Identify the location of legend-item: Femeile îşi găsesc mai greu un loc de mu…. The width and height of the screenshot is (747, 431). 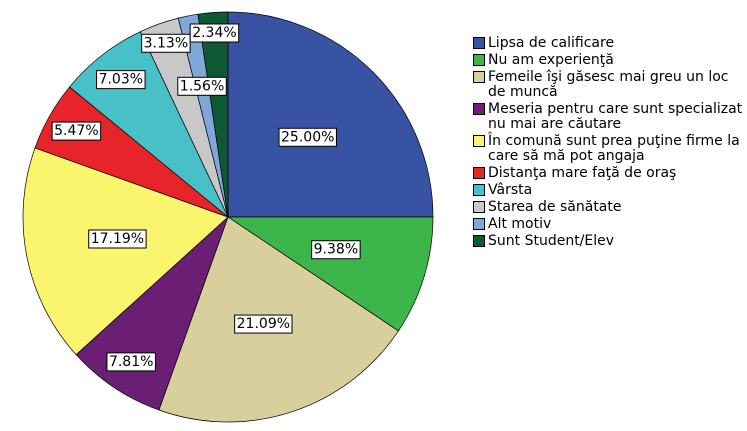
(609, 85).